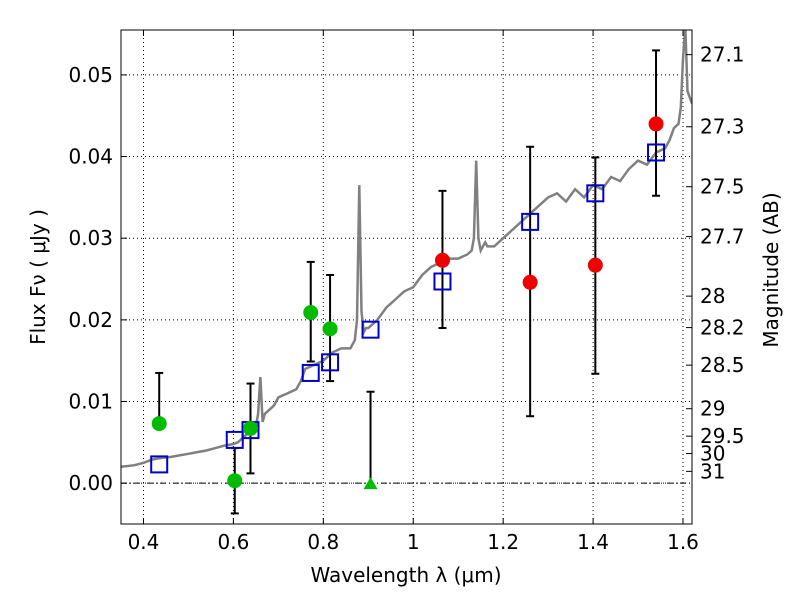 This screenshot has width=800, height=600. What do you see at coordinates (90, 483) in the screenshot?
I see `y-tick-label: 0.00` at bounding box center [90, 483].